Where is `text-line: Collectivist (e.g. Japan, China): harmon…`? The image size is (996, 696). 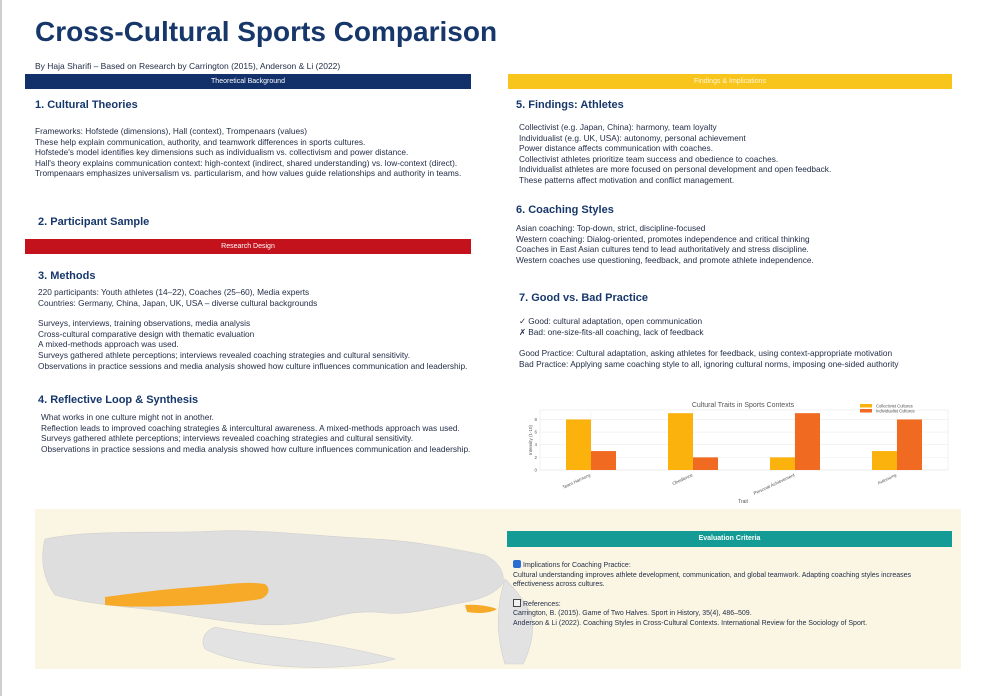
text-line: Collectivist (e.g. Japan, China): harmon… is located at coordinates (618, 127).